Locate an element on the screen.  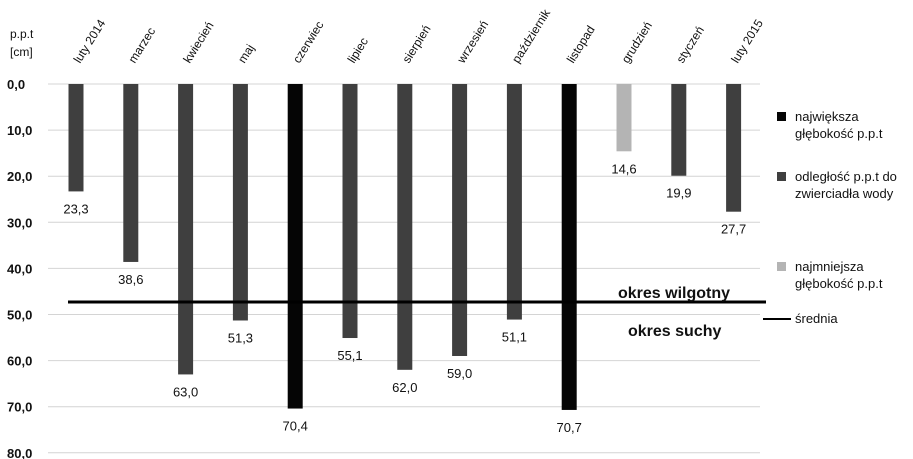
value-label: 38,6 is located at coordinates (130, 279).